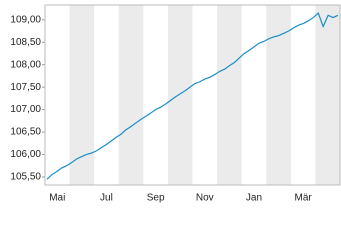  What do you see at coordinates (25, 177) in the screenshot?
I see `y-tick-label: 105,50` at bounding box center [25, 177].